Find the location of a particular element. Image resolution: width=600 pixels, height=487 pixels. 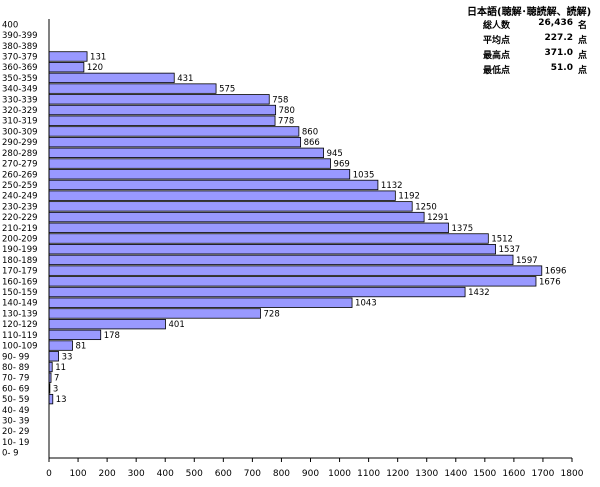

bar-value-label: 1676 is located at coordinates (550, 282).